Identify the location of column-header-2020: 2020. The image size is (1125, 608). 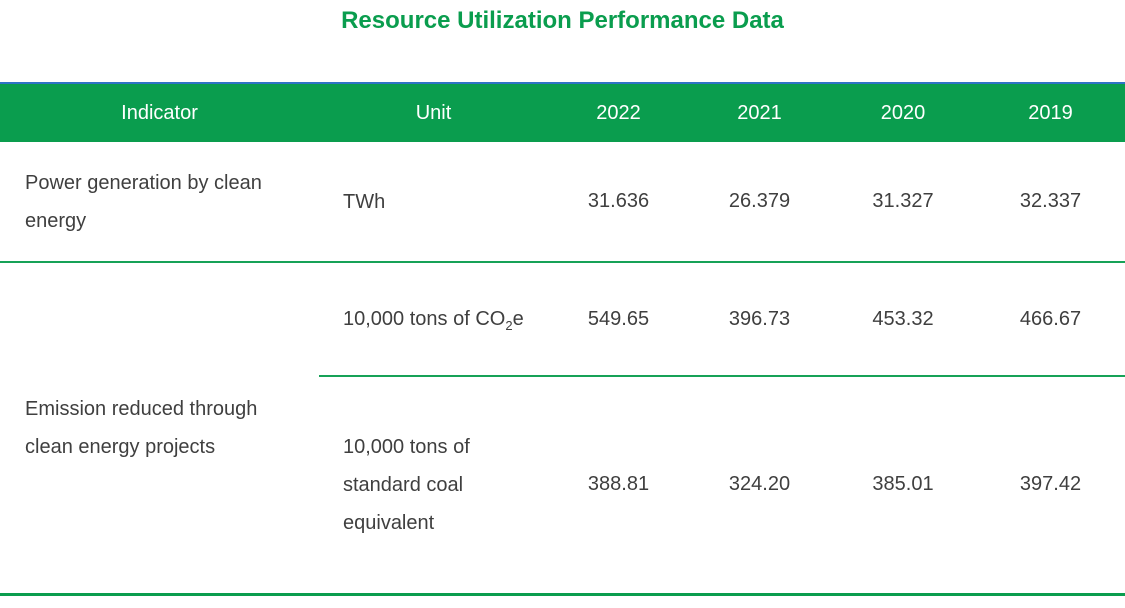
(903, 112).